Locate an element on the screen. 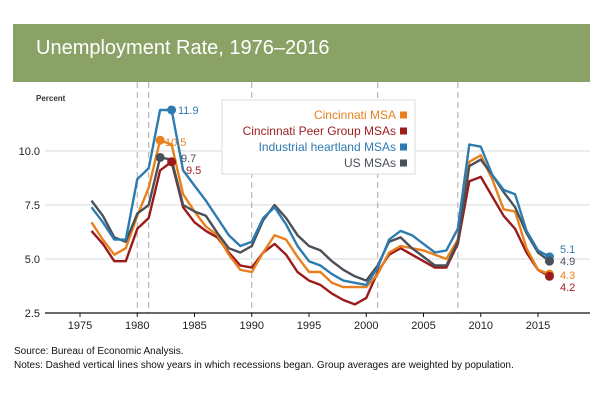 Image resolution: width=600 pixels, height=400 pixels. data-label: 11.9 is located at coordinates (188, 111).